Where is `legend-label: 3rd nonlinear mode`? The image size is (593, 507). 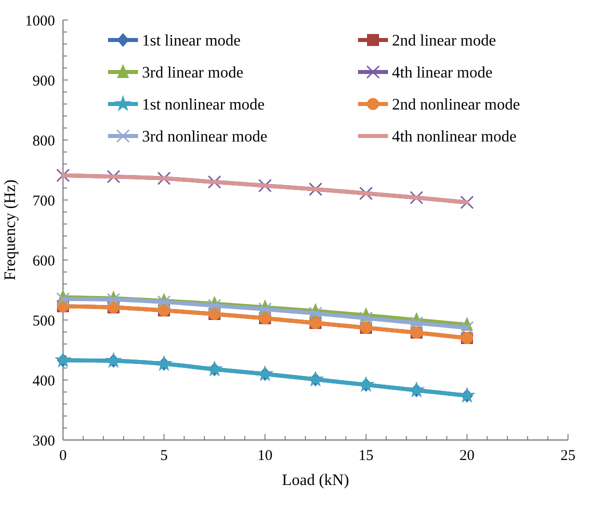 legend-label: 3rd nonlinear mode is located at coordinates (205, 137).